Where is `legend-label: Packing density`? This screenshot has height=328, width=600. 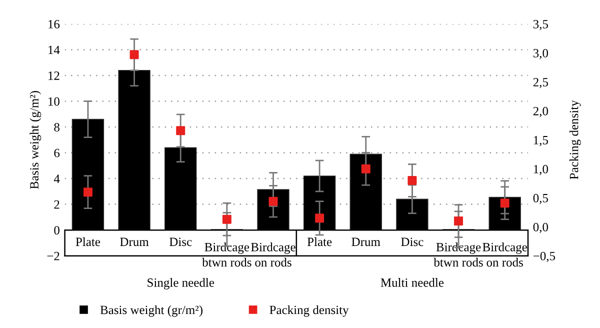
legend-label: Packing density is located at coordinates (309, 311).